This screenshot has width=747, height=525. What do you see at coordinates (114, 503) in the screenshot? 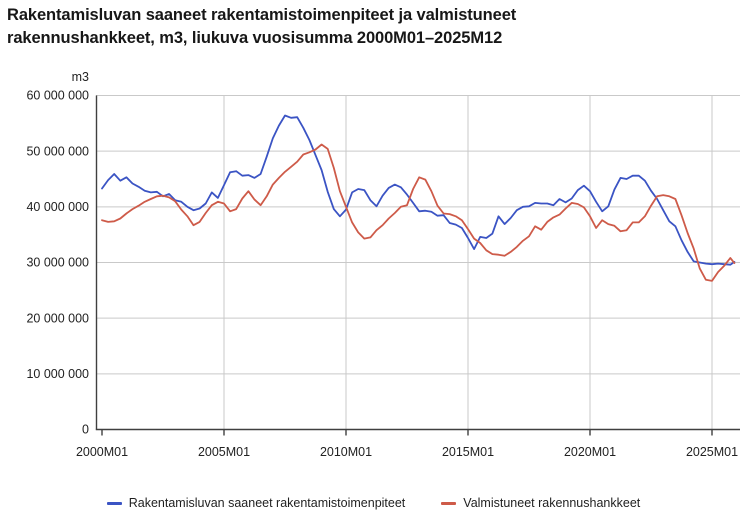
I see `permits-line-swatch-icon` at bounding box center [114, 503].